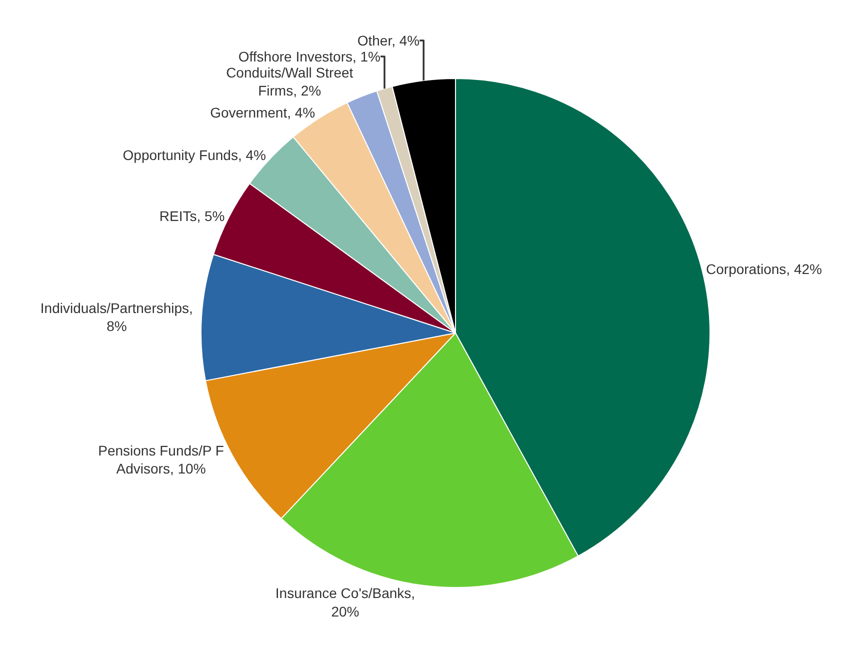  I want to click on slice-label: Opportunity Funds, 4%, so click(194, 155).